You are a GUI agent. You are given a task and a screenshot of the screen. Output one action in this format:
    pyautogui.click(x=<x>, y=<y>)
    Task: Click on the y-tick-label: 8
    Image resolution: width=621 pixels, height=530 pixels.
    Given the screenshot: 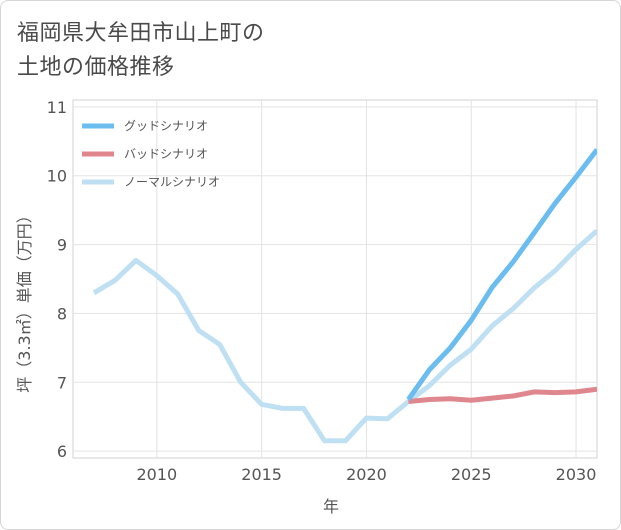 What is the action you would take?
    pyautogui.click(x=62, y=313)
    